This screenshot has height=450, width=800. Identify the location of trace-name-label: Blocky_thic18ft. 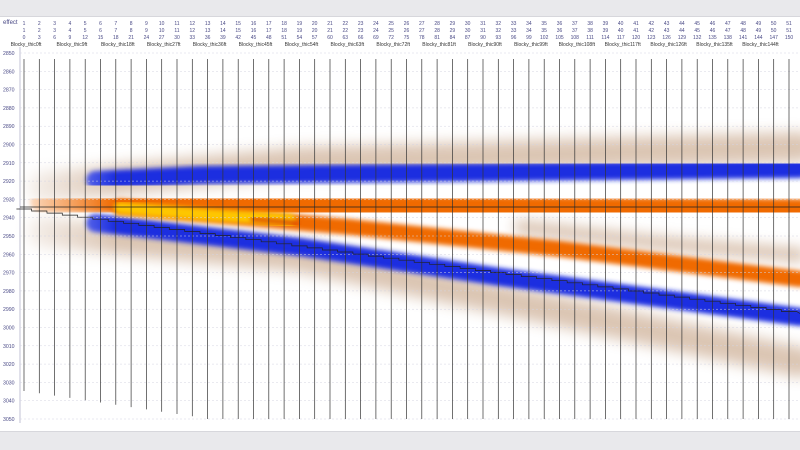
(118, 45).